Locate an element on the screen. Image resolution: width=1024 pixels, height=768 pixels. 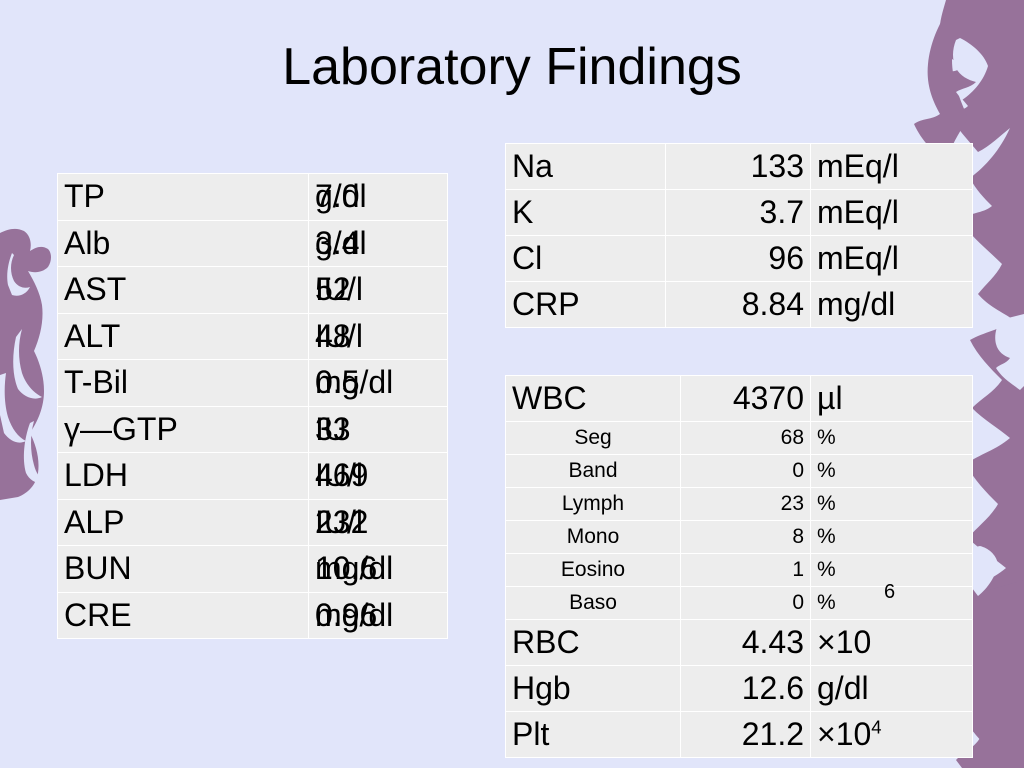
analyte-value: 3.7 is located at coordinates (738, 212).